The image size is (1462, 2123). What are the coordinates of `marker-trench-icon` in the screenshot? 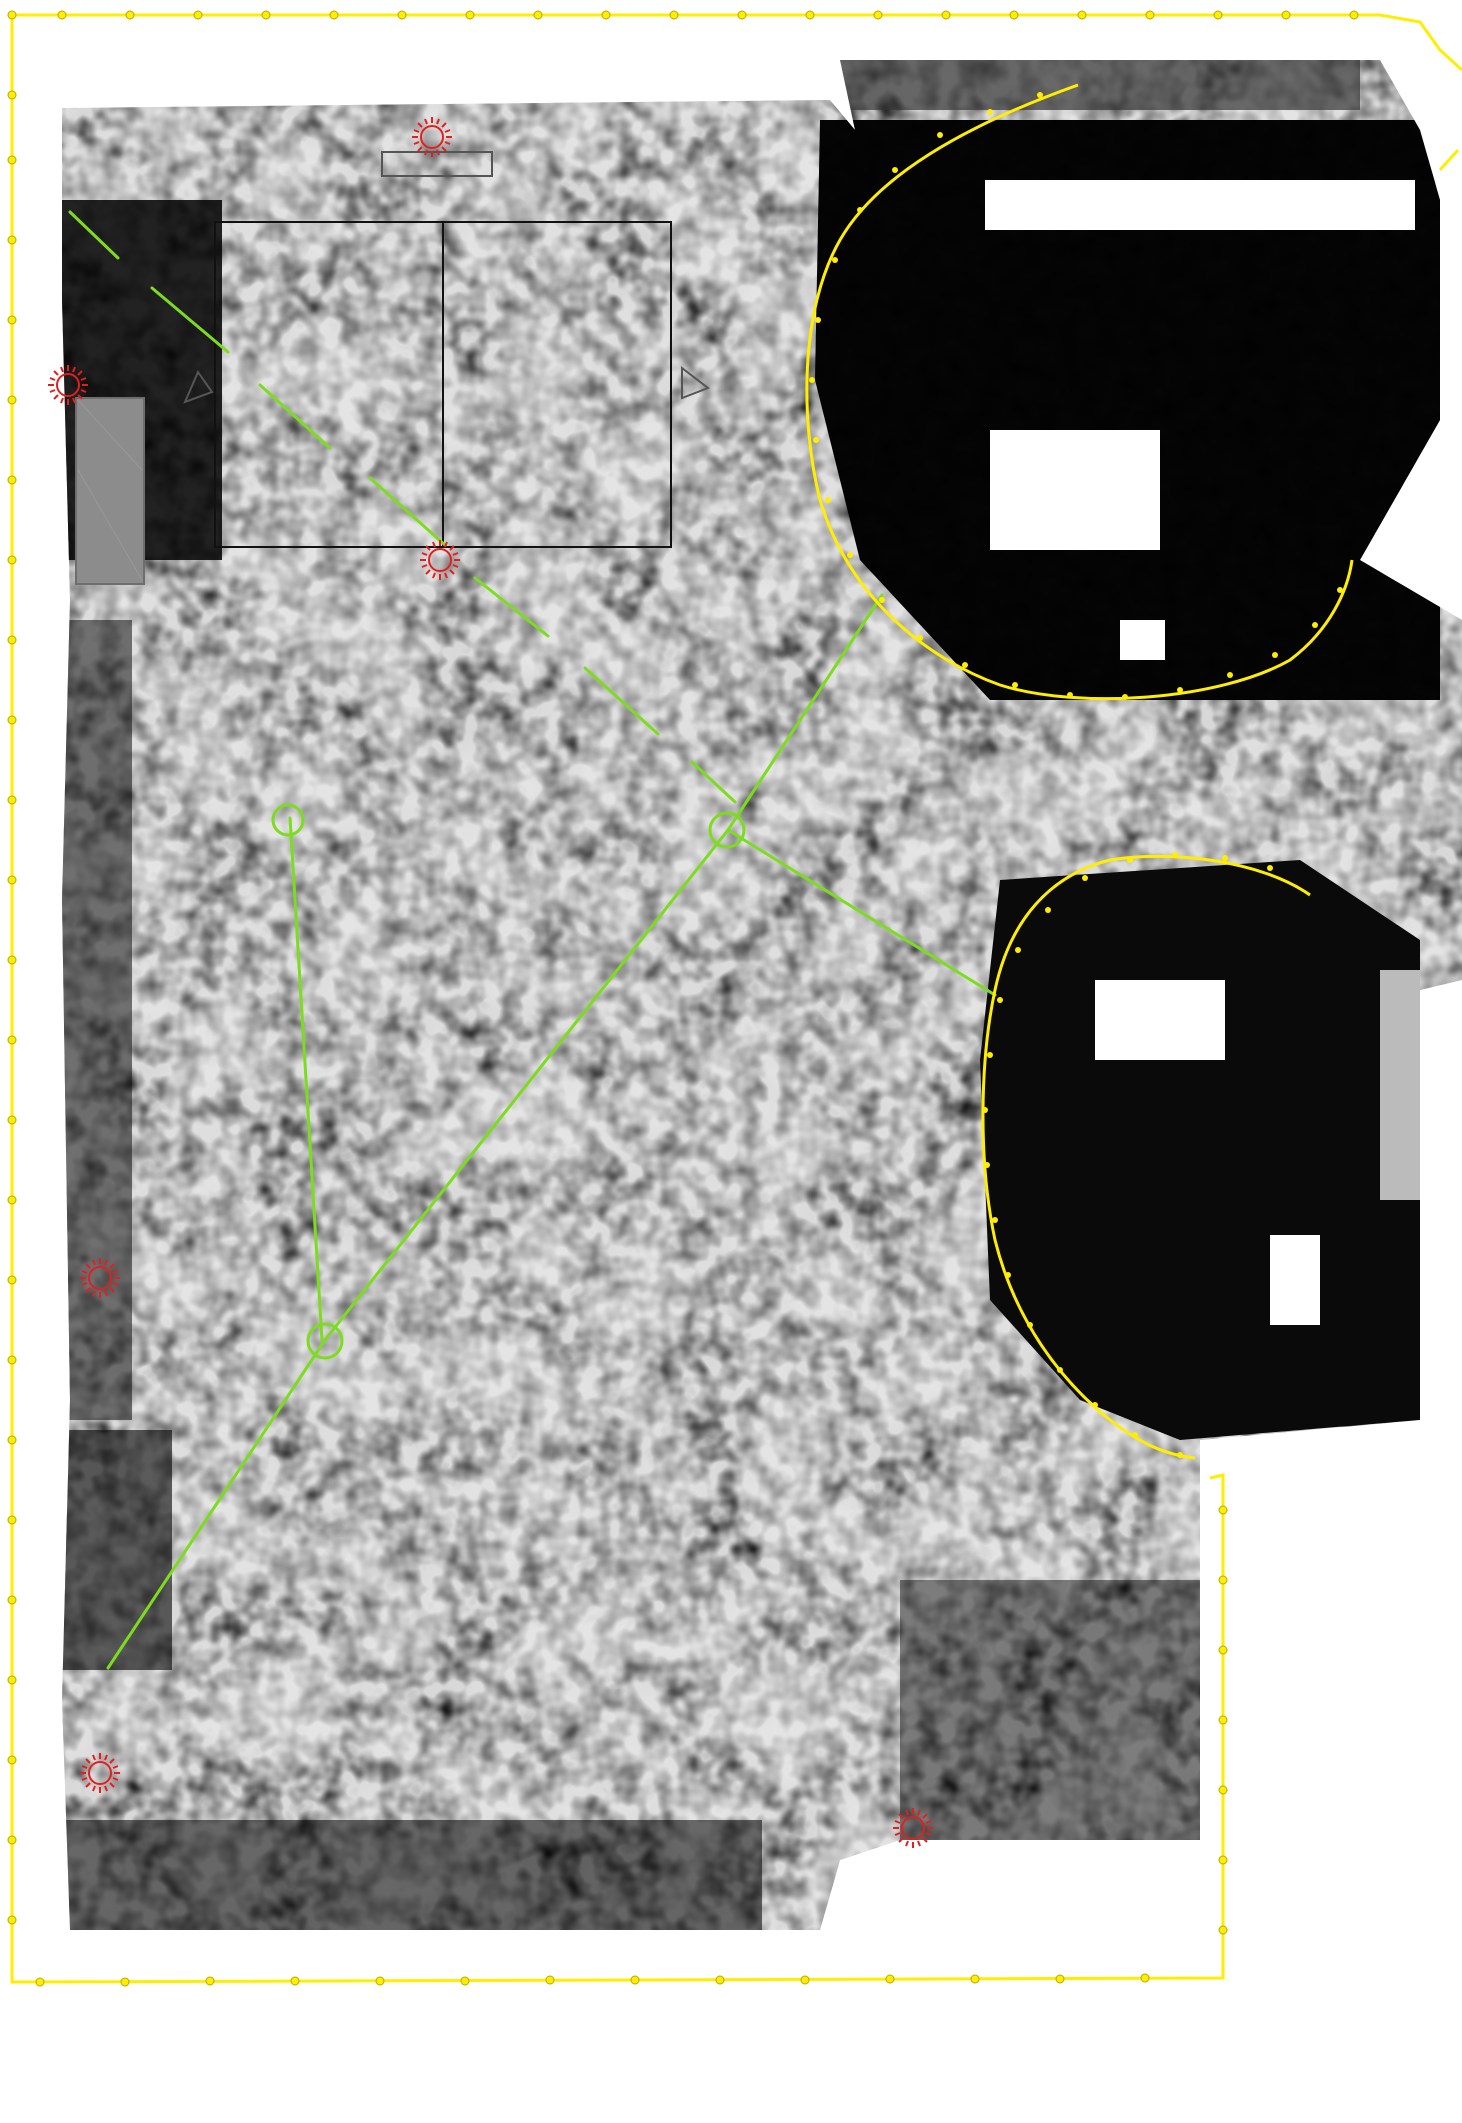 It's located at (440, 560).